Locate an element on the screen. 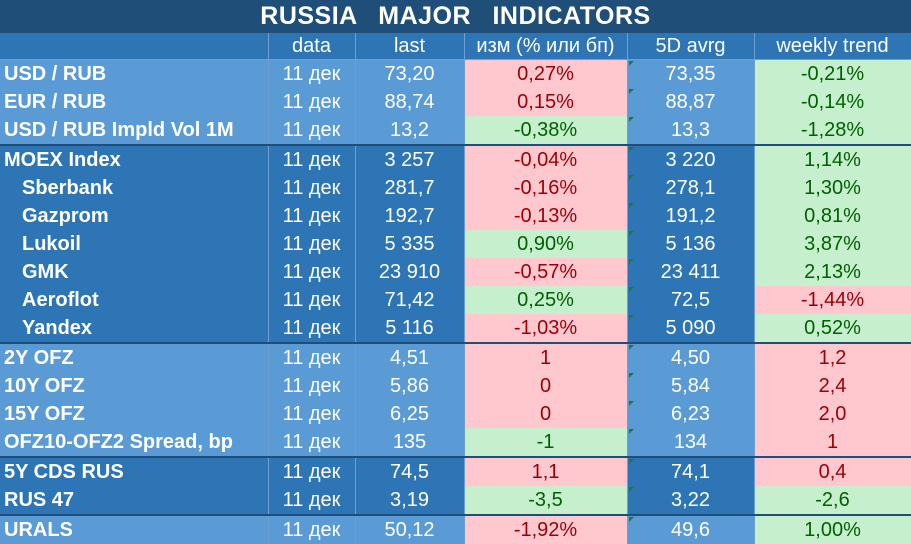 The image size is (911, 544). row-avg-value: 72,5 is located at coordinates (690, 299).